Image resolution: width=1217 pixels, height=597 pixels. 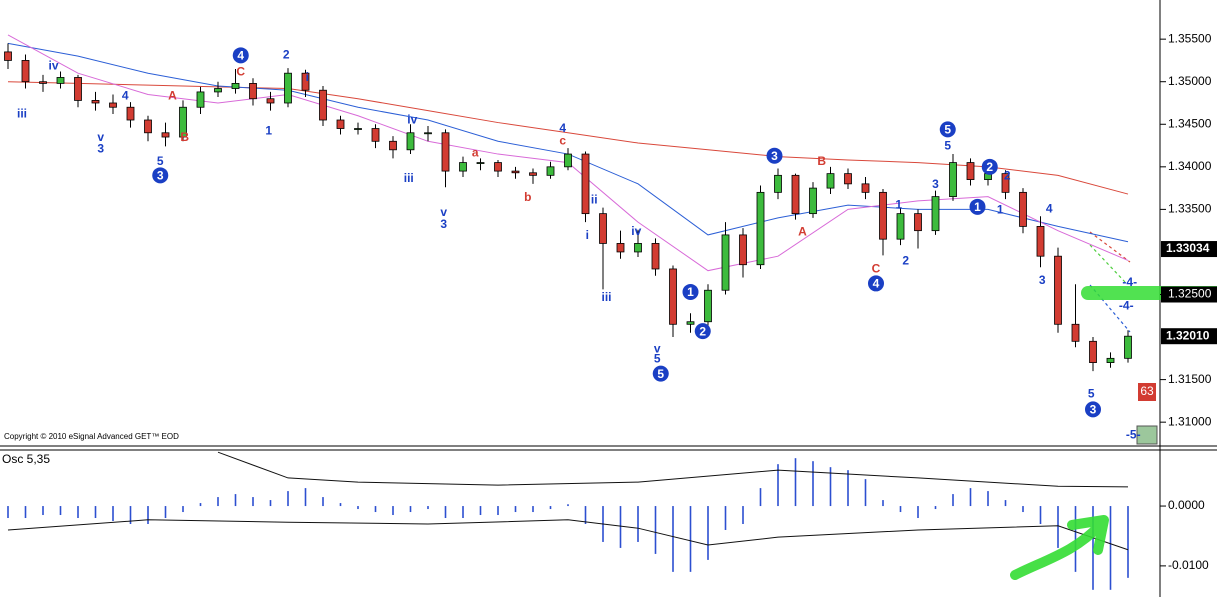 I want to click on y-tick-label: 1.33500, so click(x=1190, y=209).